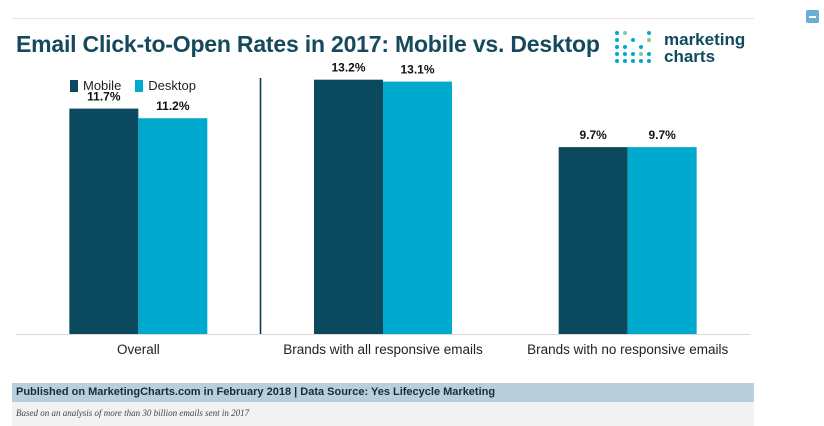 The width and height of the screenshot is (824, 426). I want to click on marketingcharts-logo: marketing charts, so click(687, 48).